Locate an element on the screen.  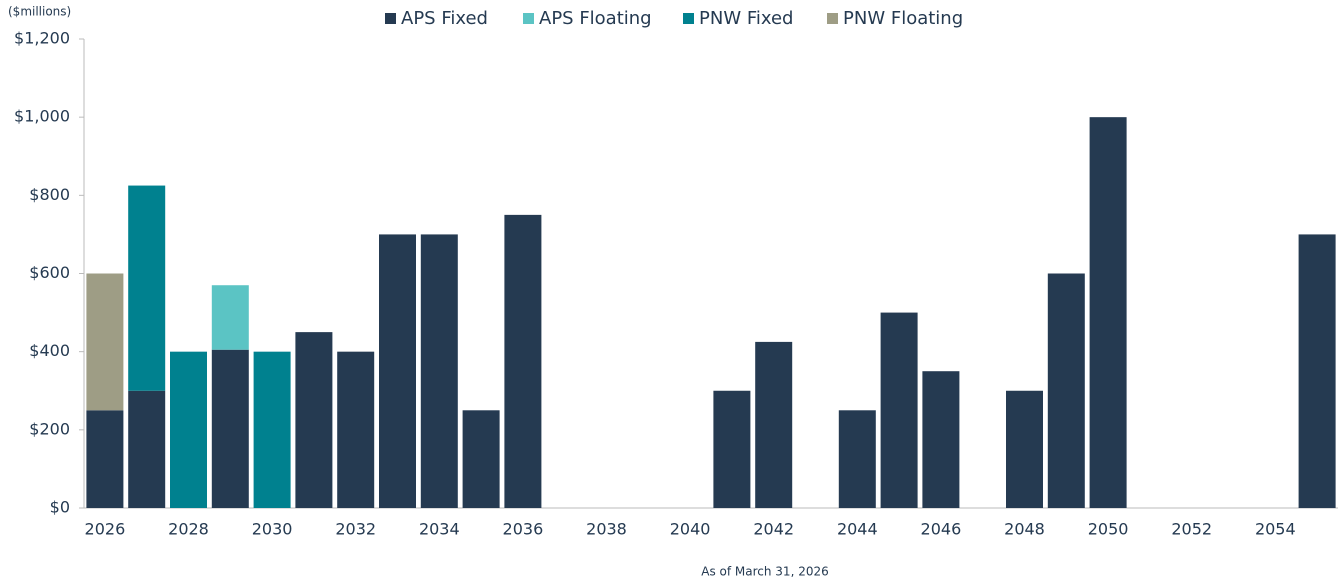
y-tick-label: $1,000 is located at coordinates (42, 116).